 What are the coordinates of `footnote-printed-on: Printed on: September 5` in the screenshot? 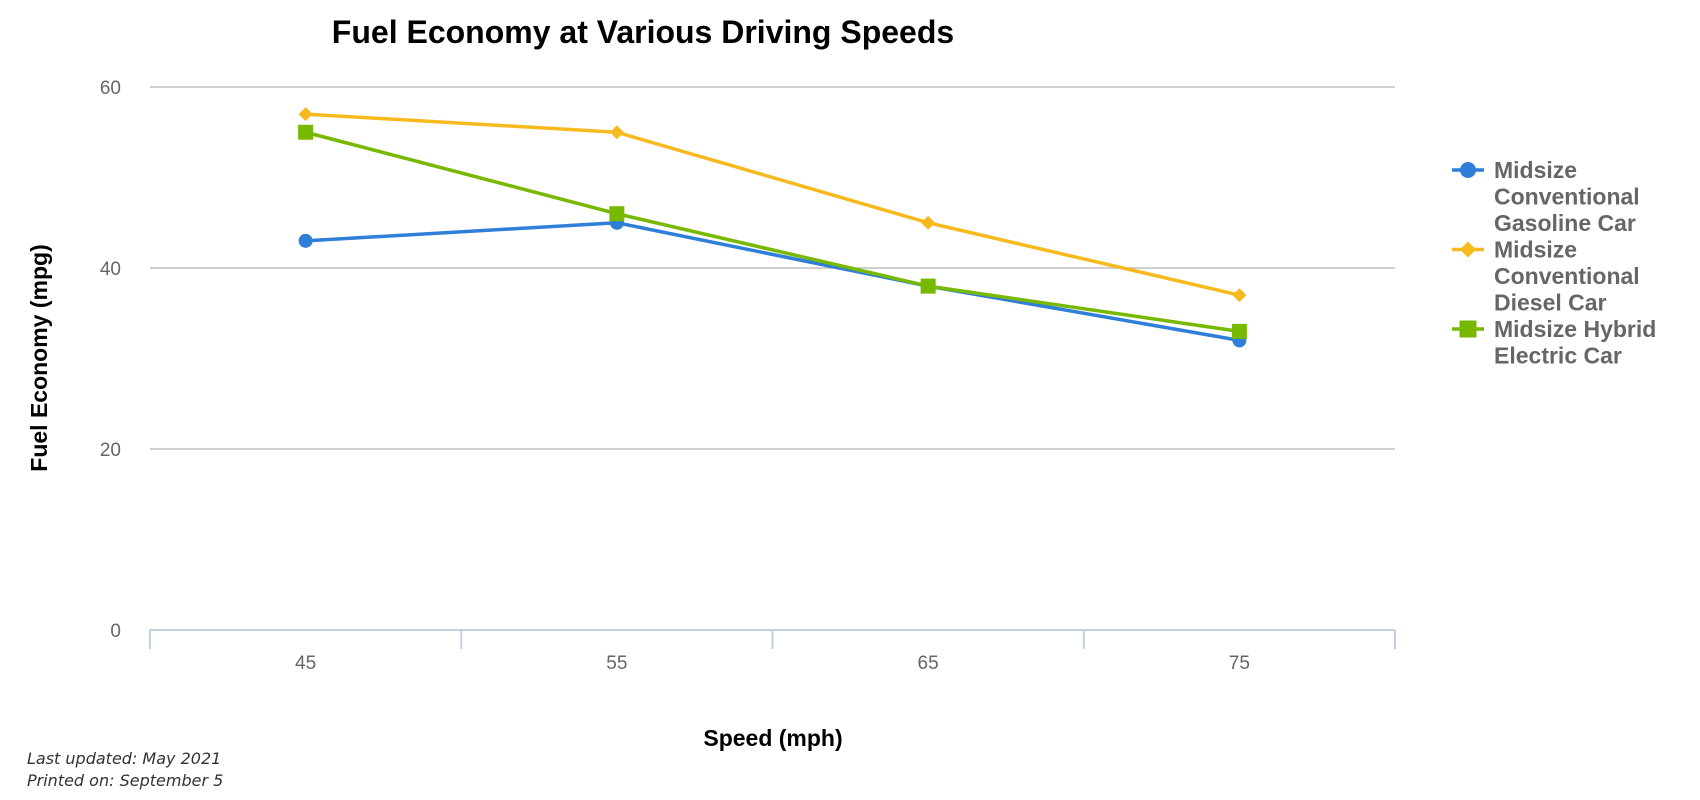 It's located at (125, 780).